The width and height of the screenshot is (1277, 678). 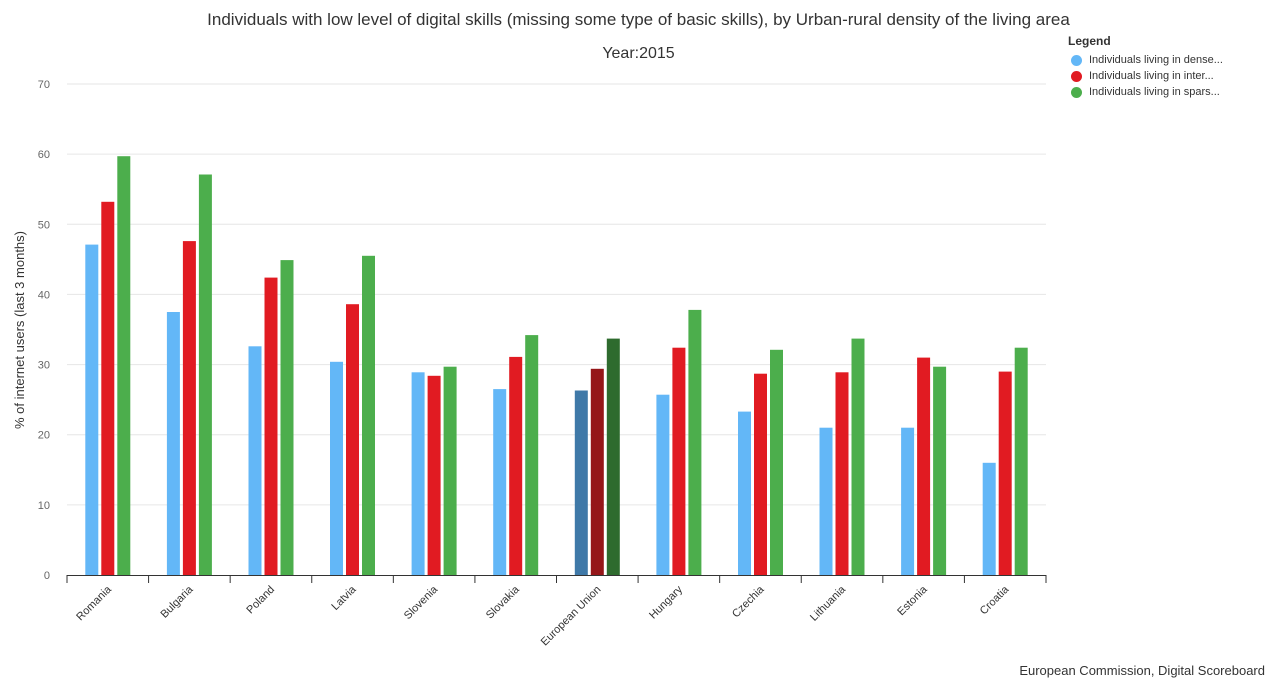 I want to click on legend-dot-dense-icon, so click(x=1076, y=60).